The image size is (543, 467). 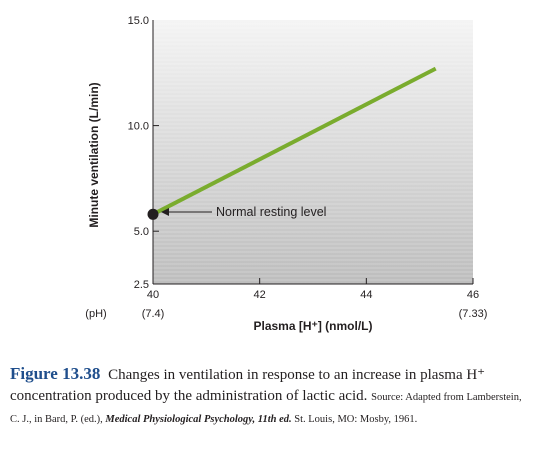 What do you see at coordinates (315, 299) in the screenshot?
I see `x-ticks: 40 (7.4) 42 44 46 (7.33)` at bounding box center [315, 299].